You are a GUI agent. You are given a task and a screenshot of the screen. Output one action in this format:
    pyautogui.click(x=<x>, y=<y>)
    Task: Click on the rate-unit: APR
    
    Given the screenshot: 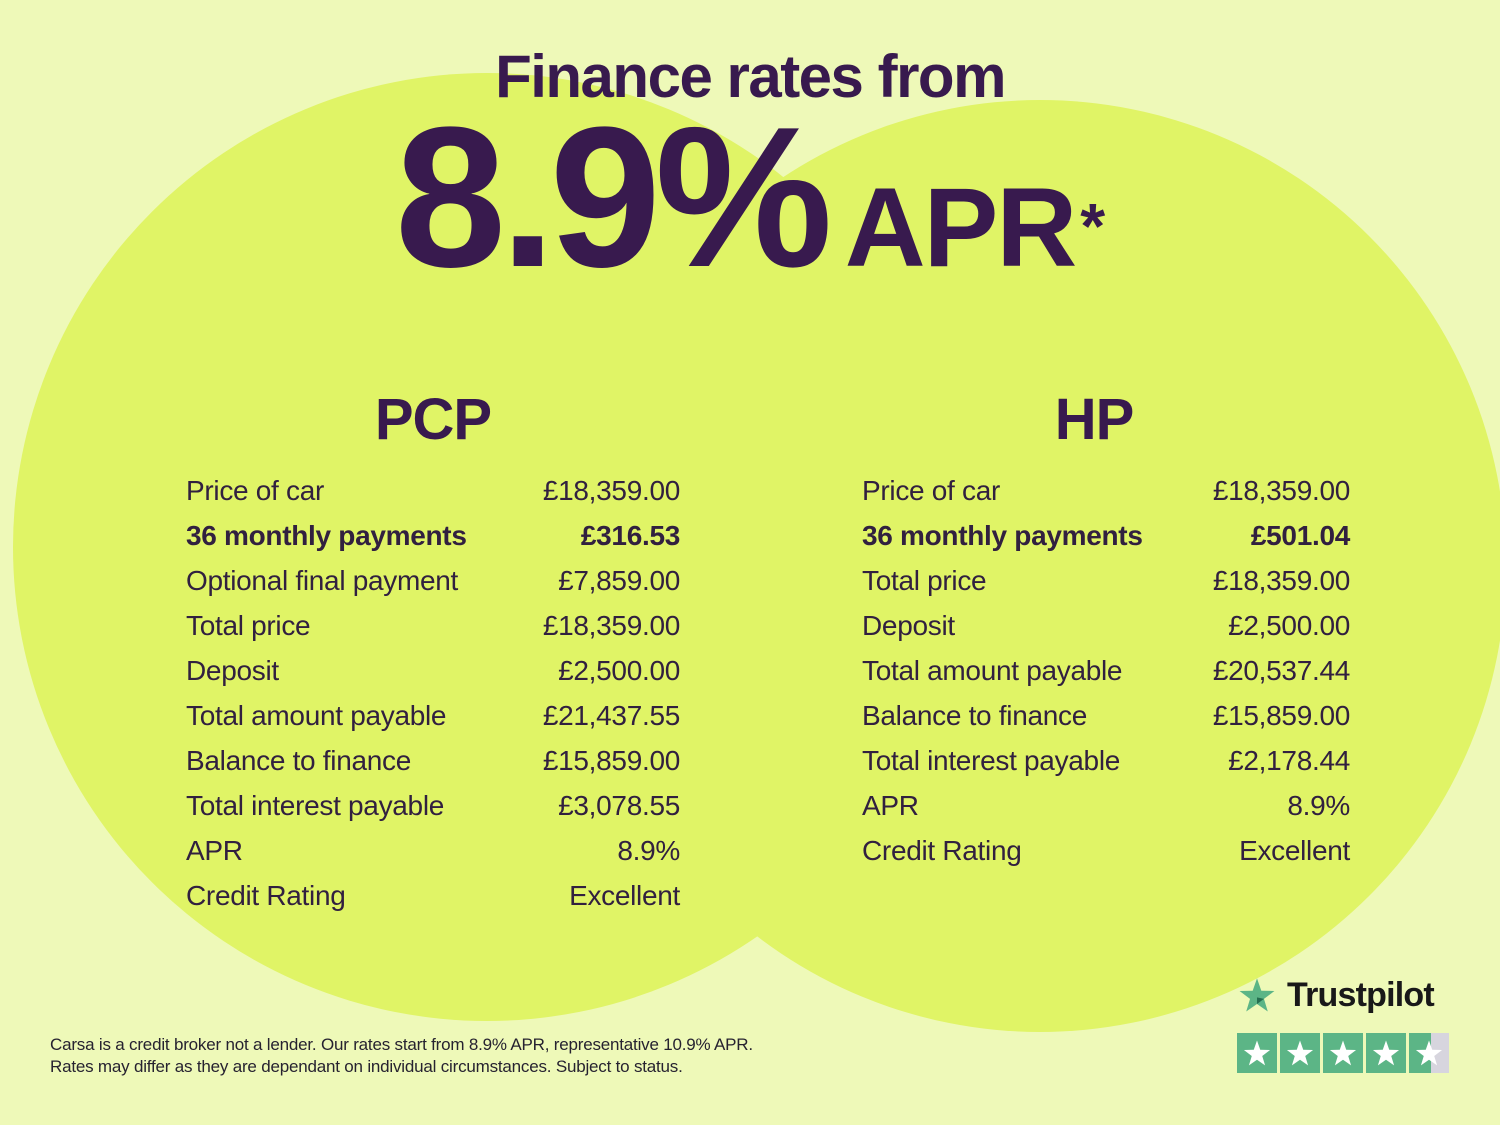 What is the action you would take?
    pyautogui.click(x=960, y=227)
    